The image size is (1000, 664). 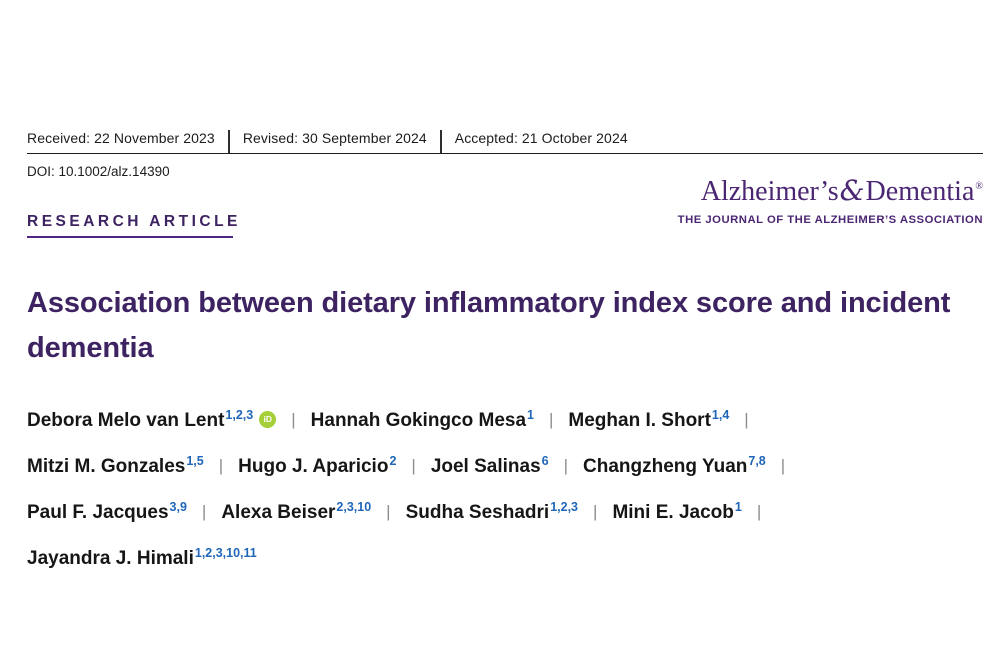 What do you see at coordinates (126, 420) in the screenshot?
I see `author-name: Debora Melo van Lent` at bounding box center [126, 420].